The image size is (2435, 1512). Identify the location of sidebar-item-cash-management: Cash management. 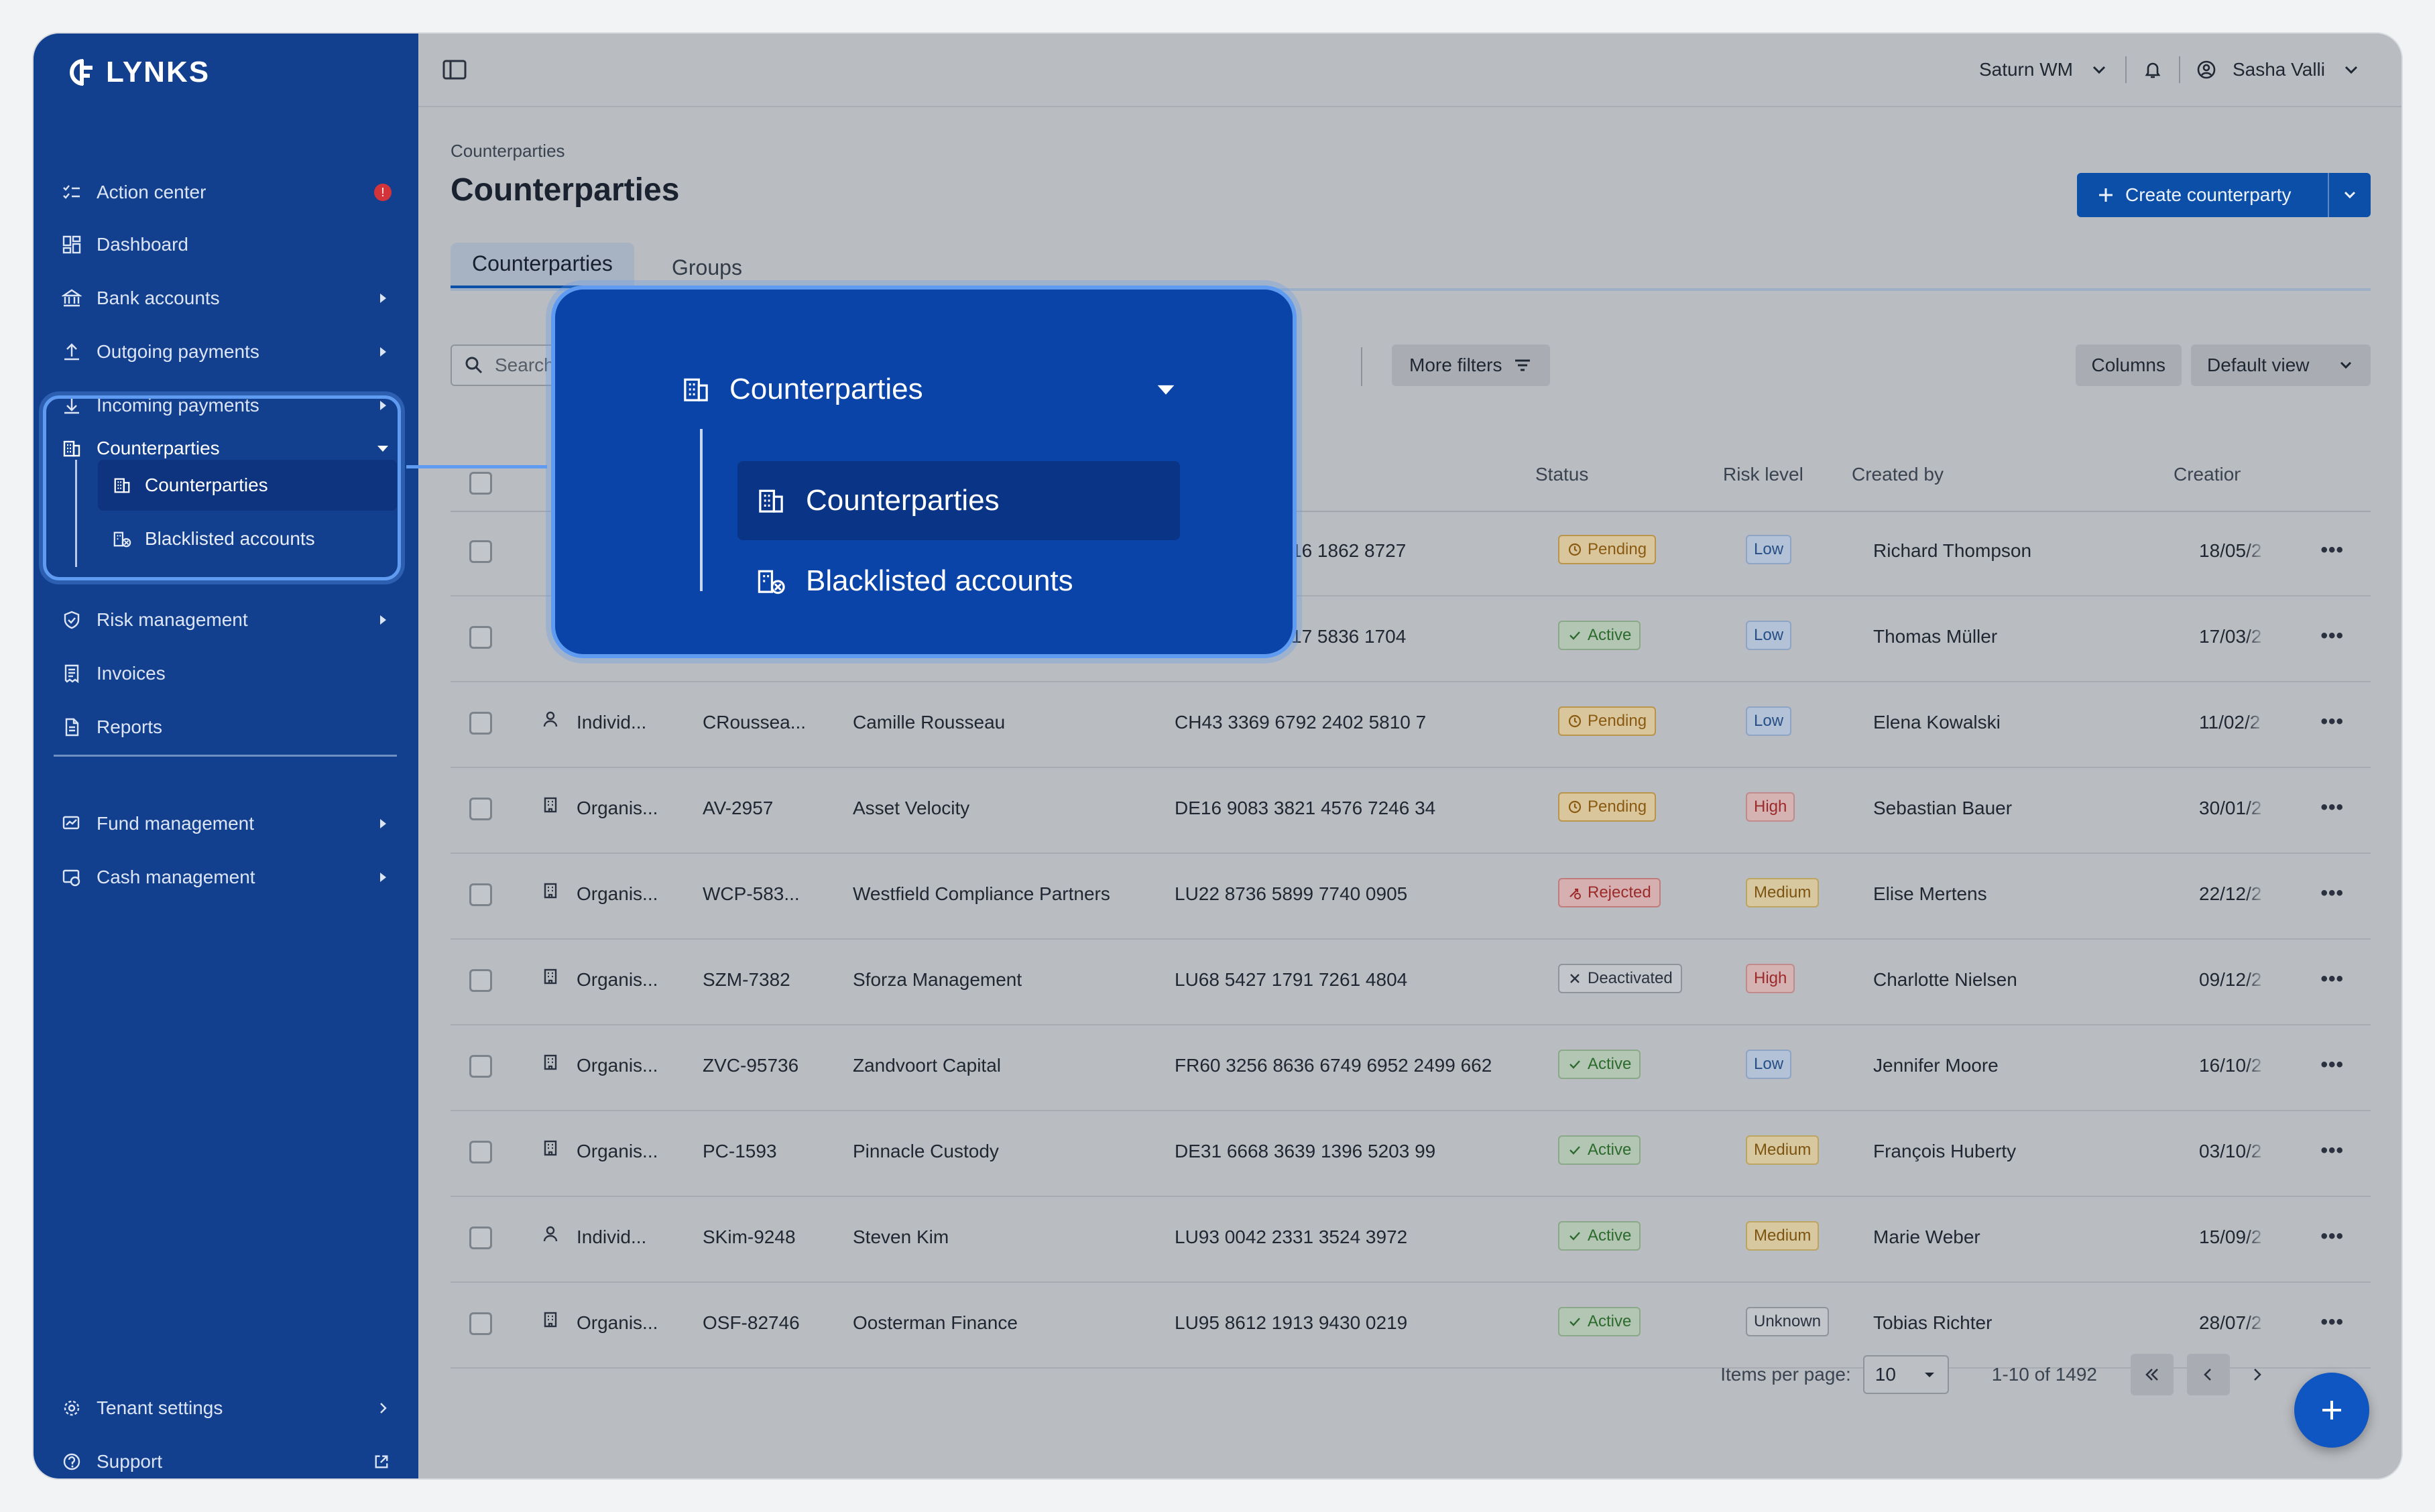
(229, 877).